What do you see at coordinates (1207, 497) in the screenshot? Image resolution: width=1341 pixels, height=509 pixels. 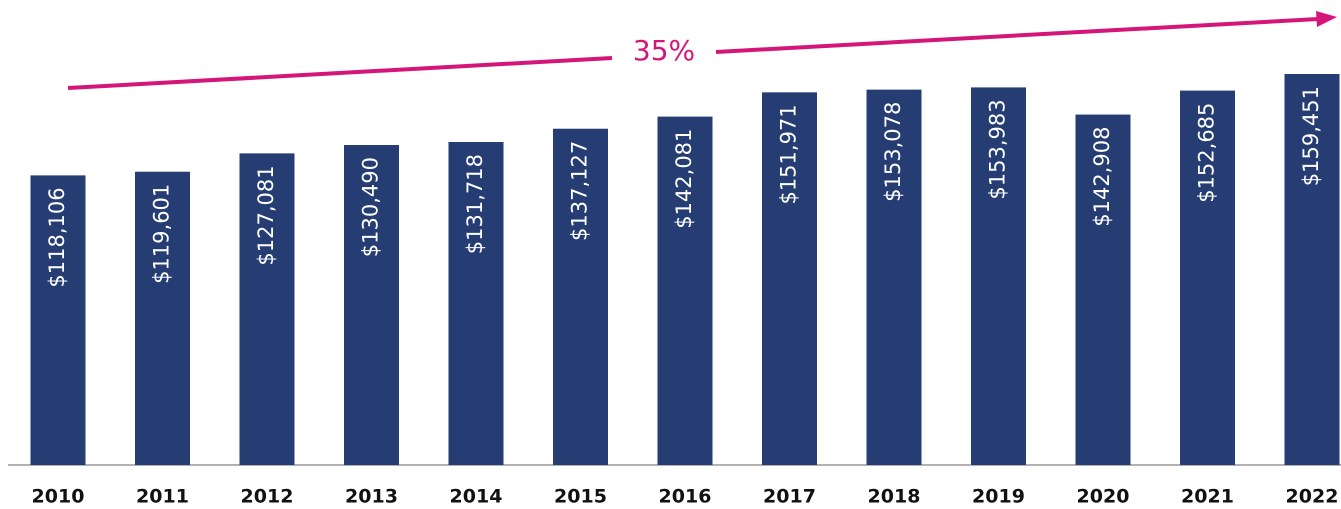 I see `x-tick-label: 2021` at bounding box center [1207, 497].